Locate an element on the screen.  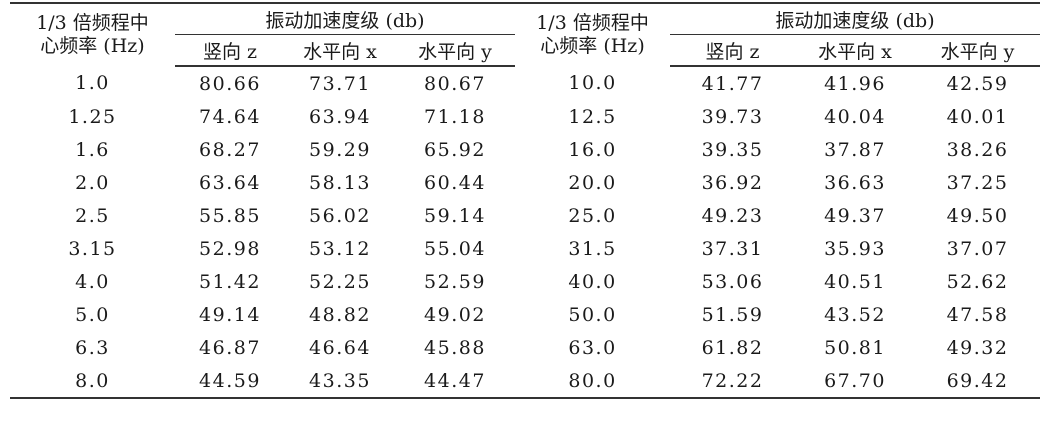
cell-vertical-z: 44.59 is located at coordinates (230, 381).